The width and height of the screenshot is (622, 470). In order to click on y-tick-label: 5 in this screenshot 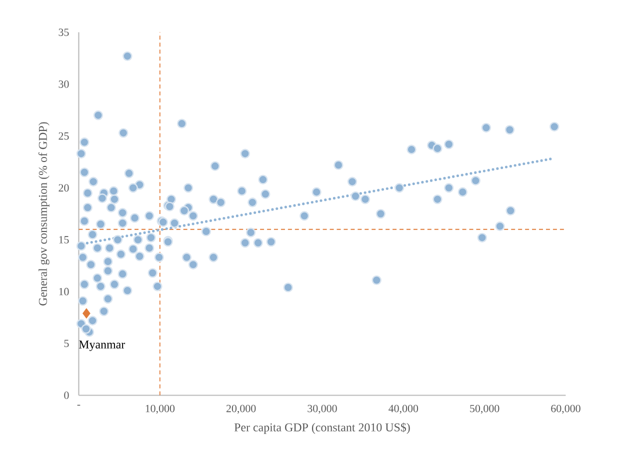, I will do `click(66, 344)`.